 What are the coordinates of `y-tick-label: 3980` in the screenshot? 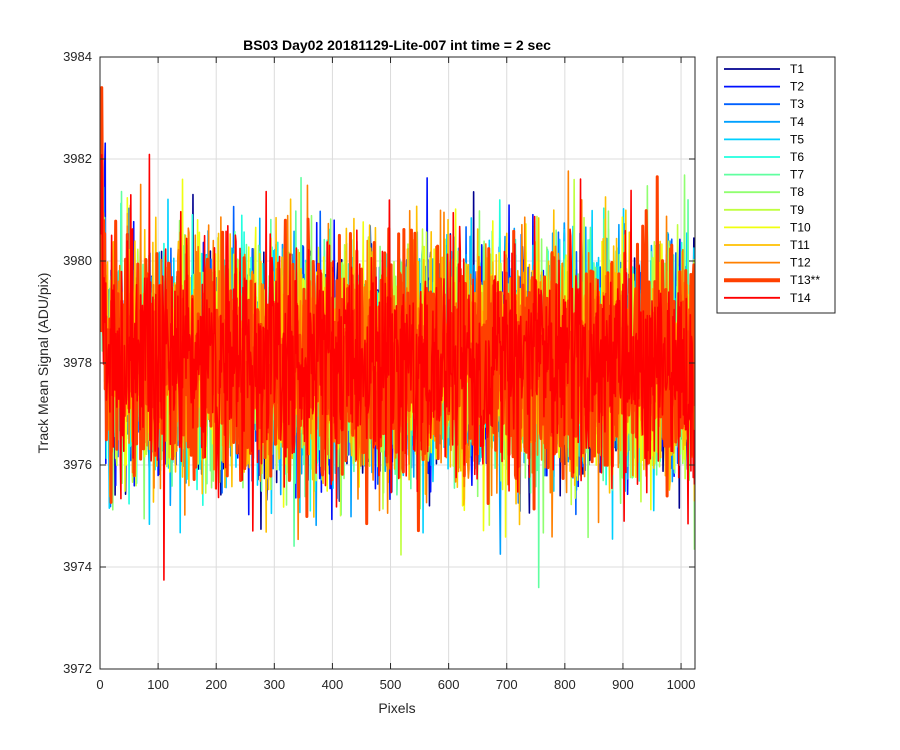 It's located at (77, 260).